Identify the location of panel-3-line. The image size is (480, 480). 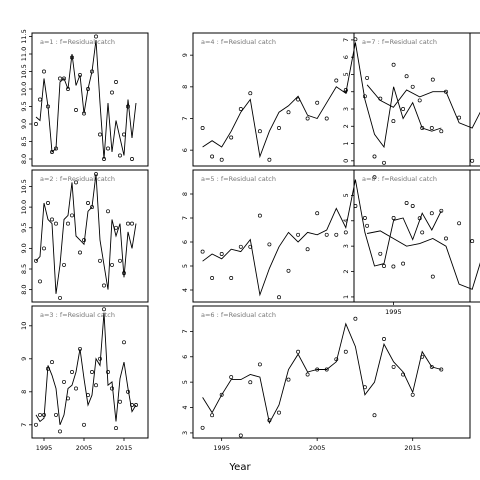
(86, 368).